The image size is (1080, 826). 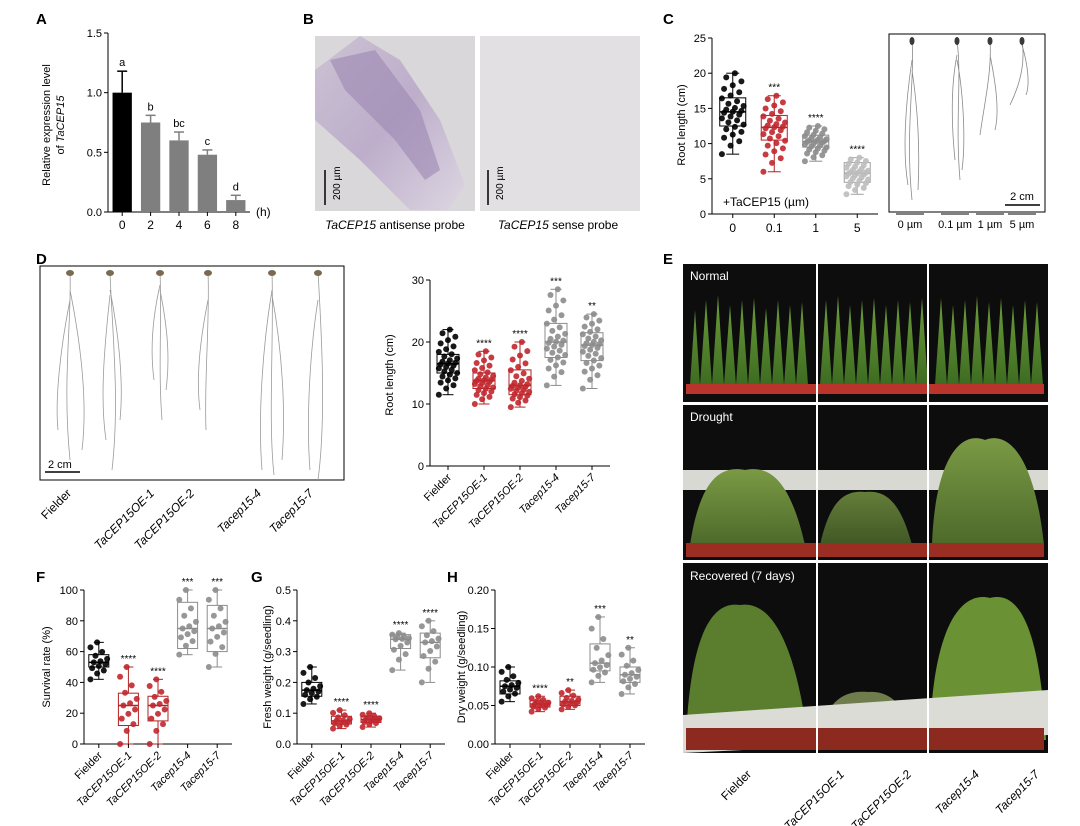 What do you see at coordinates (711, 417) in the screenshot?
I see `row-label: Drought` at bounding box center [711, 417].